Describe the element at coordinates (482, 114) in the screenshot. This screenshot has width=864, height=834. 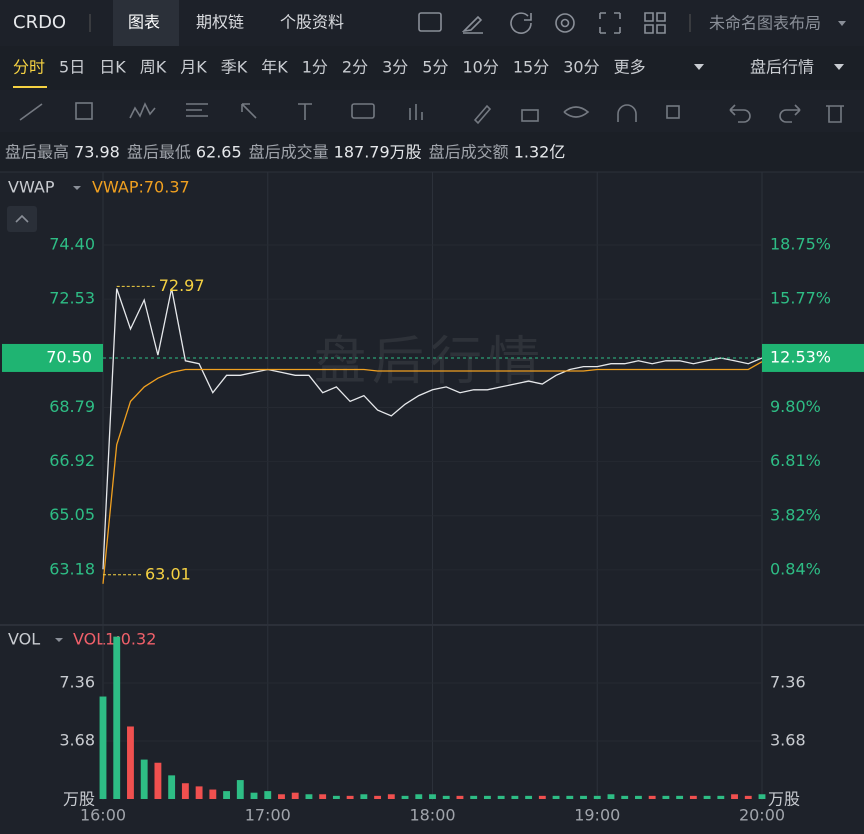
I see `tool-brush` at that location.